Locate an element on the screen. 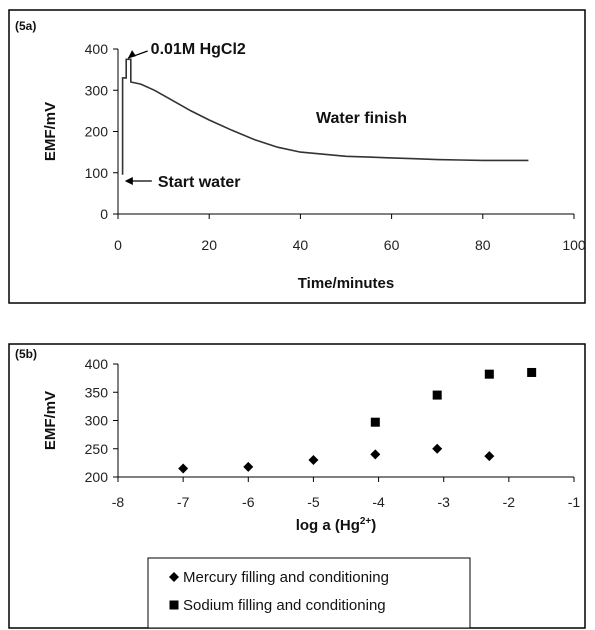 This screenshot has width=595, height=630. y-axis-label-5b: EMF/mV is located at coordinates (50, 420).